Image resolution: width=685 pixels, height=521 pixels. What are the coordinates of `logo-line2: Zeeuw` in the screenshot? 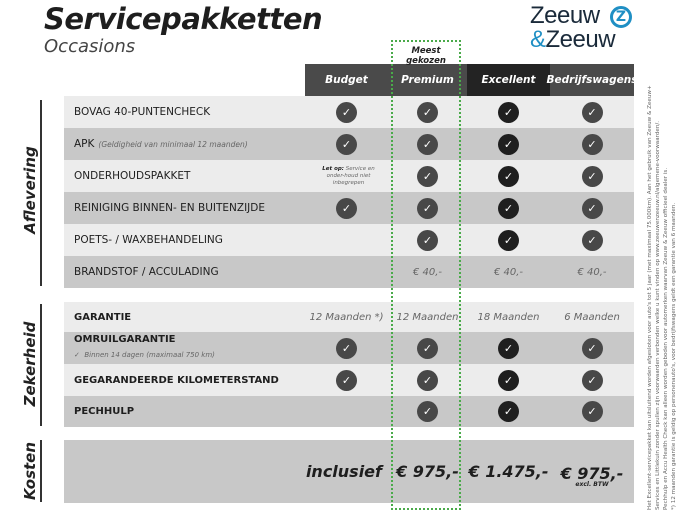 It's located at (580, 39).